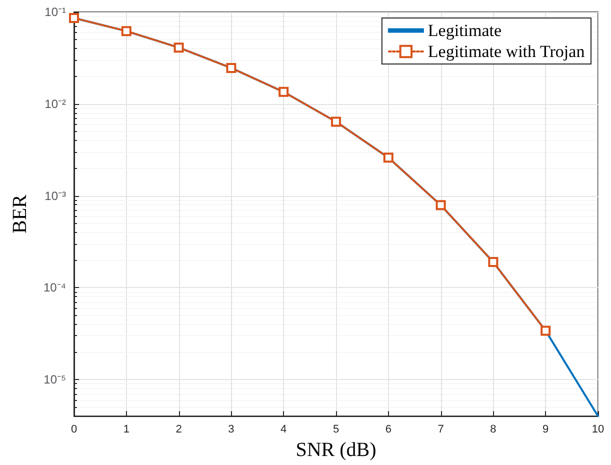  What do you see at coordinates (179, 430) in the screenshot?
I see `x-tick-label: 2` at bounding box center [179, 430].